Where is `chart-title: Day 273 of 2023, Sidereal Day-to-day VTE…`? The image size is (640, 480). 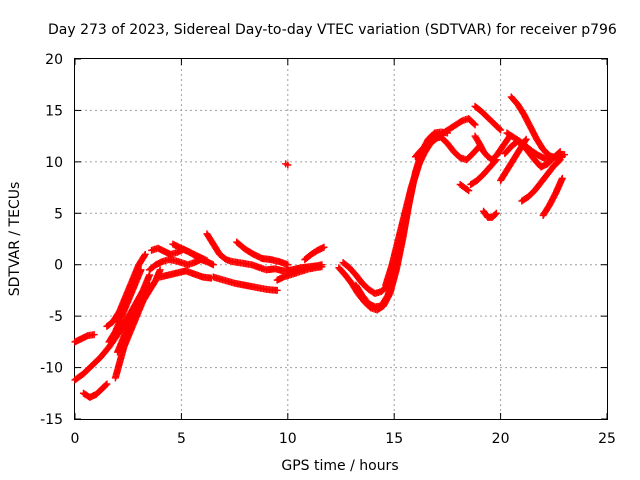
chart-title: Day 273 of 2023, Sidereal Day-to-day VTE… is located at coordinates (332, 30).